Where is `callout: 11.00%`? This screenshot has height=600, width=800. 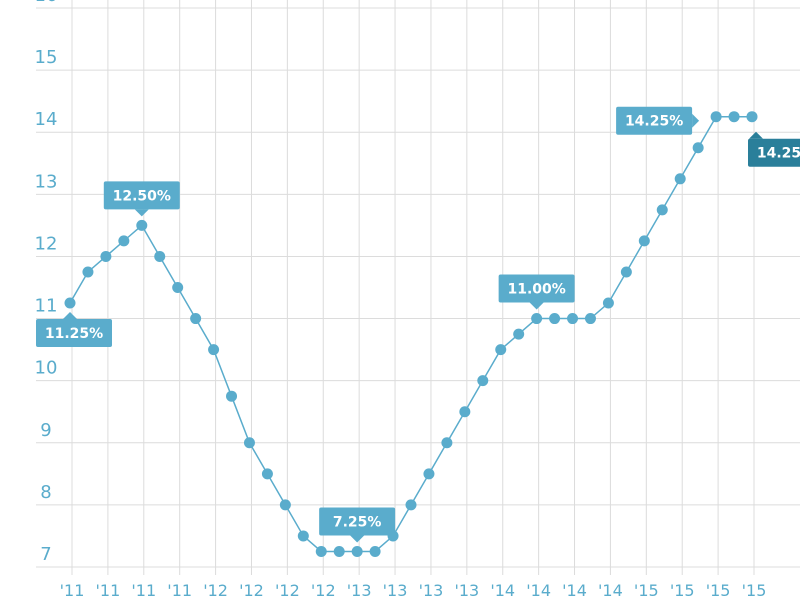
callout: 11.00% is located at coordinates (536, 292).